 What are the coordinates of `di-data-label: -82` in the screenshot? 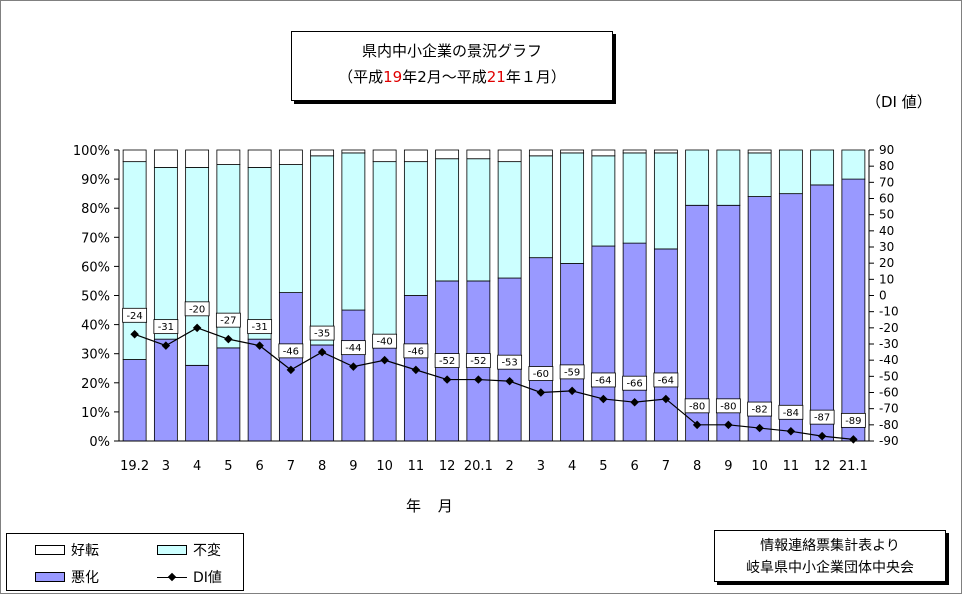 It's located at (759, 410).